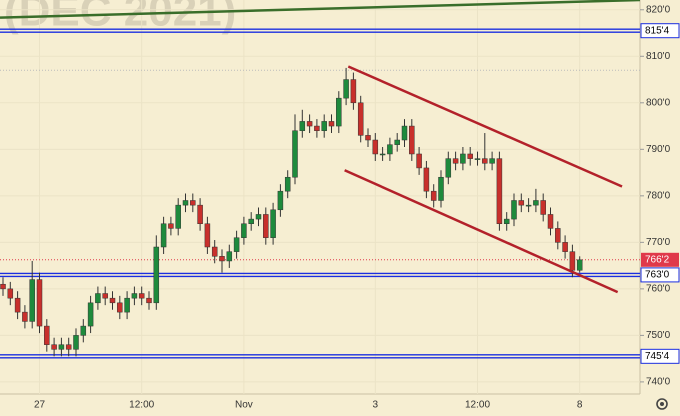 This screenshot has height=416, width=680. Describe the element at coordinates (658, 149) in the screenshot. I see `y-tick-label: 790'0` at that location.